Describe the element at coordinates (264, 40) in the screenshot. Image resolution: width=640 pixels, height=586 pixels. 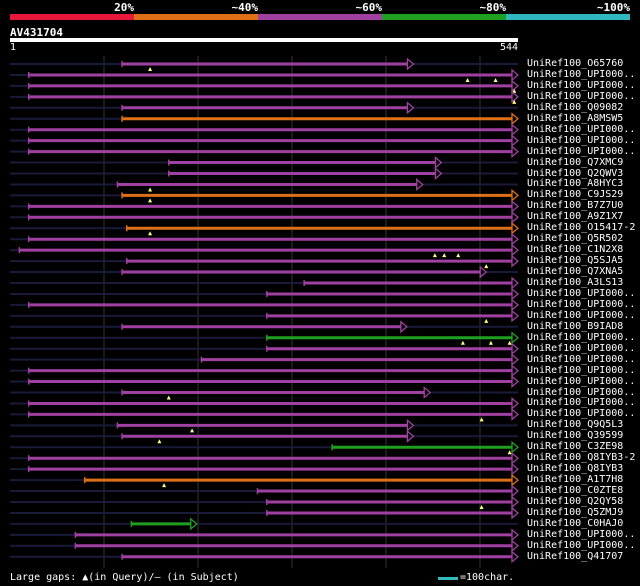
I see `query-ruler` at that location.